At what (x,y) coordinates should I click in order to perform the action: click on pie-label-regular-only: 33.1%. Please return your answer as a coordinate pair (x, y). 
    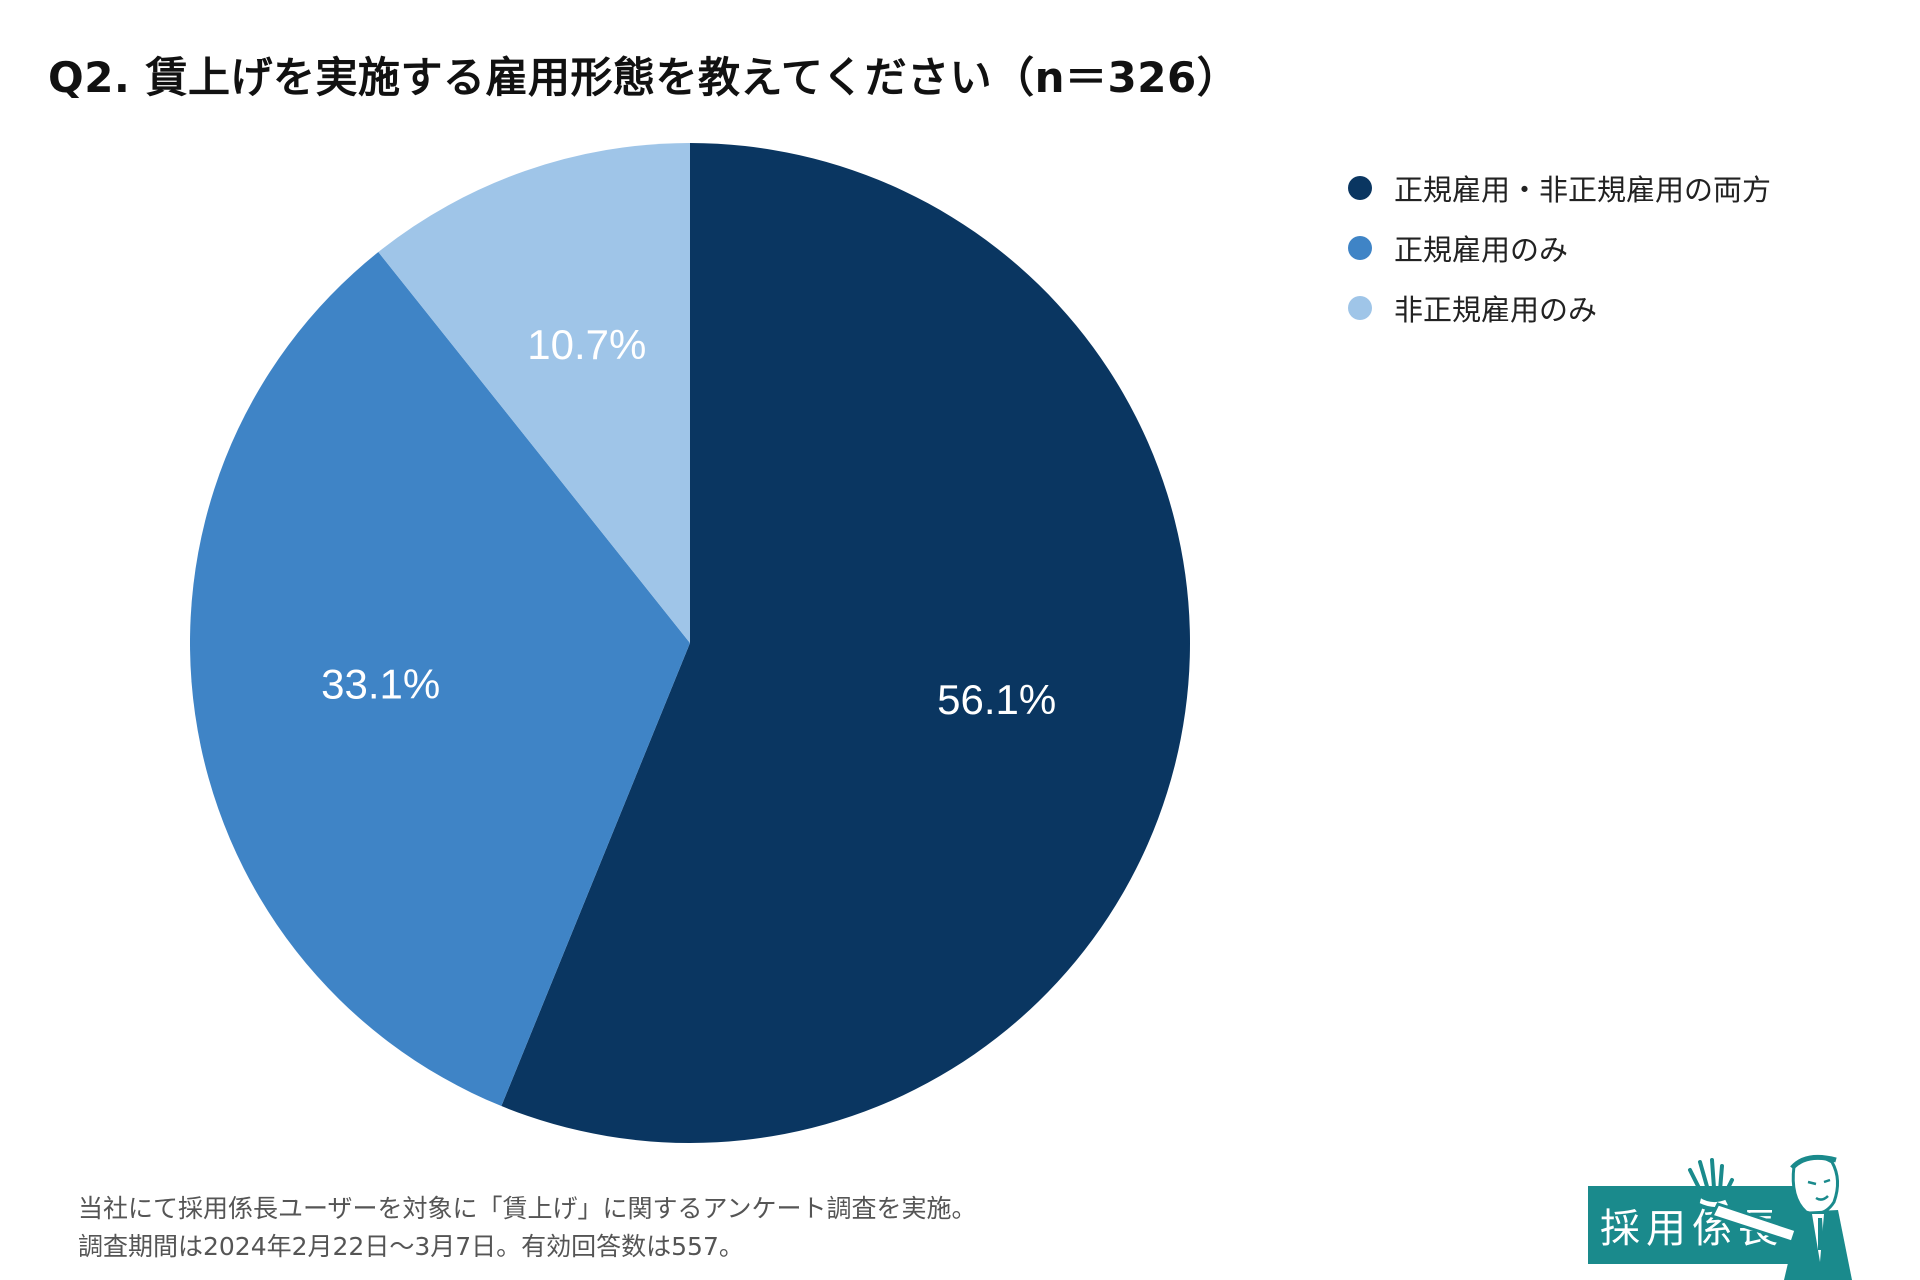
    Looking at the image, I should click on (380, 684).